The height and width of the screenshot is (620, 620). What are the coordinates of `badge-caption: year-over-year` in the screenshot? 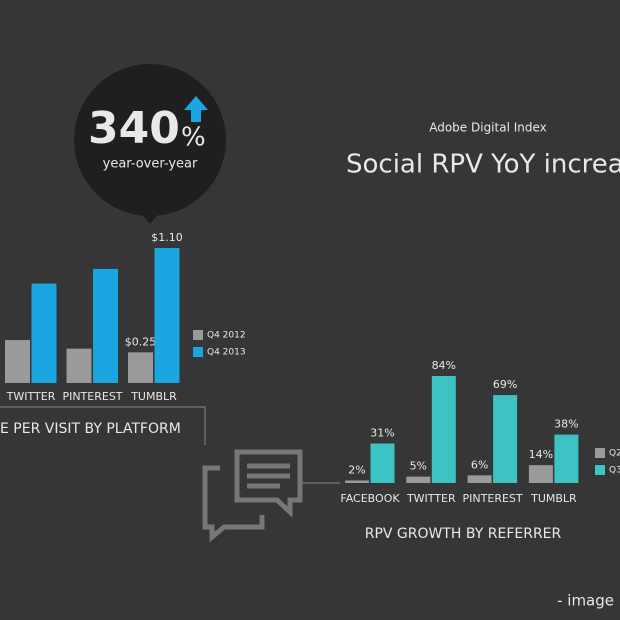 It's located at (150, 164).